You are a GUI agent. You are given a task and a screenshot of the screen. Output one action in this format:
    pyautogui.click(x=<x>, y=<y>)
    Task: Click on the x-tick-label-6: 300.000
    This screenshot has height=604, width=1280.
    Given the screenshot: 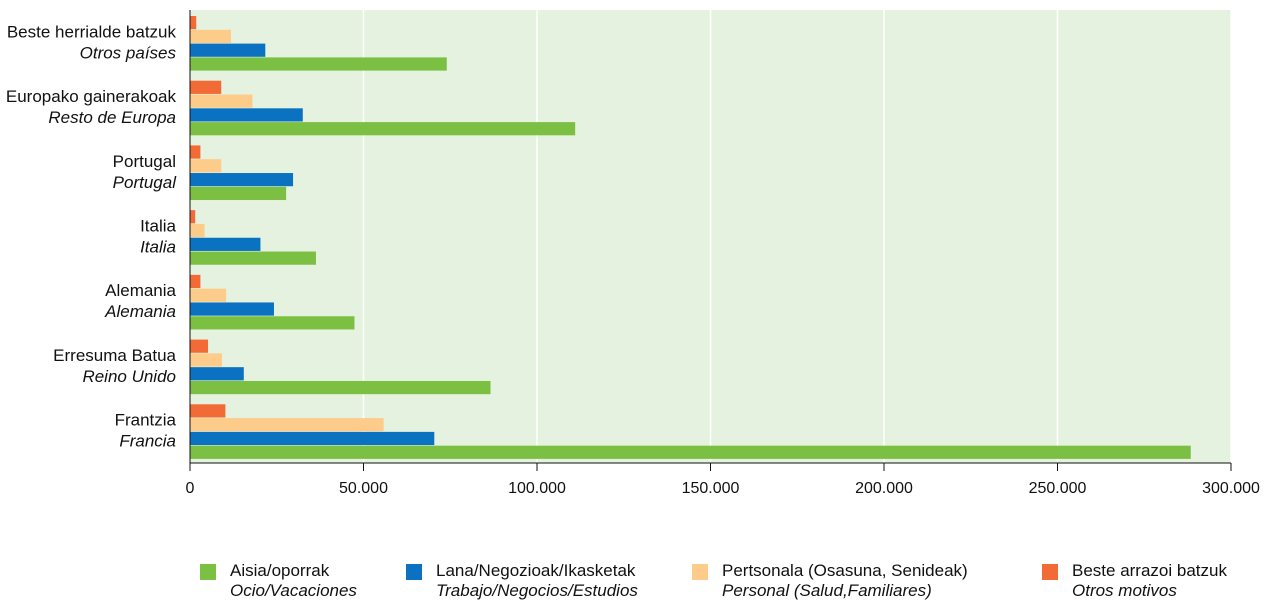 What is the action you would take?
    pyautogui.click(x=1231, y=488)
    